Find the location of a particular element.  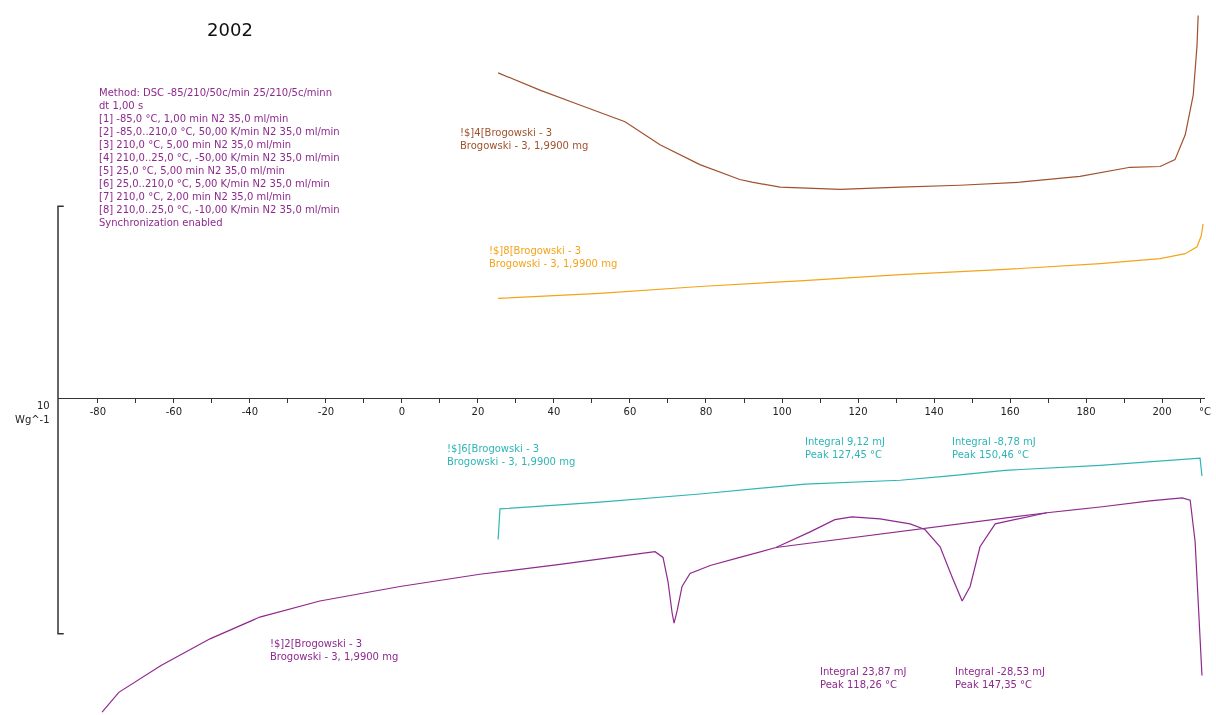

y-axis-title: Wg^-1 is located at coordinates (32, 419).